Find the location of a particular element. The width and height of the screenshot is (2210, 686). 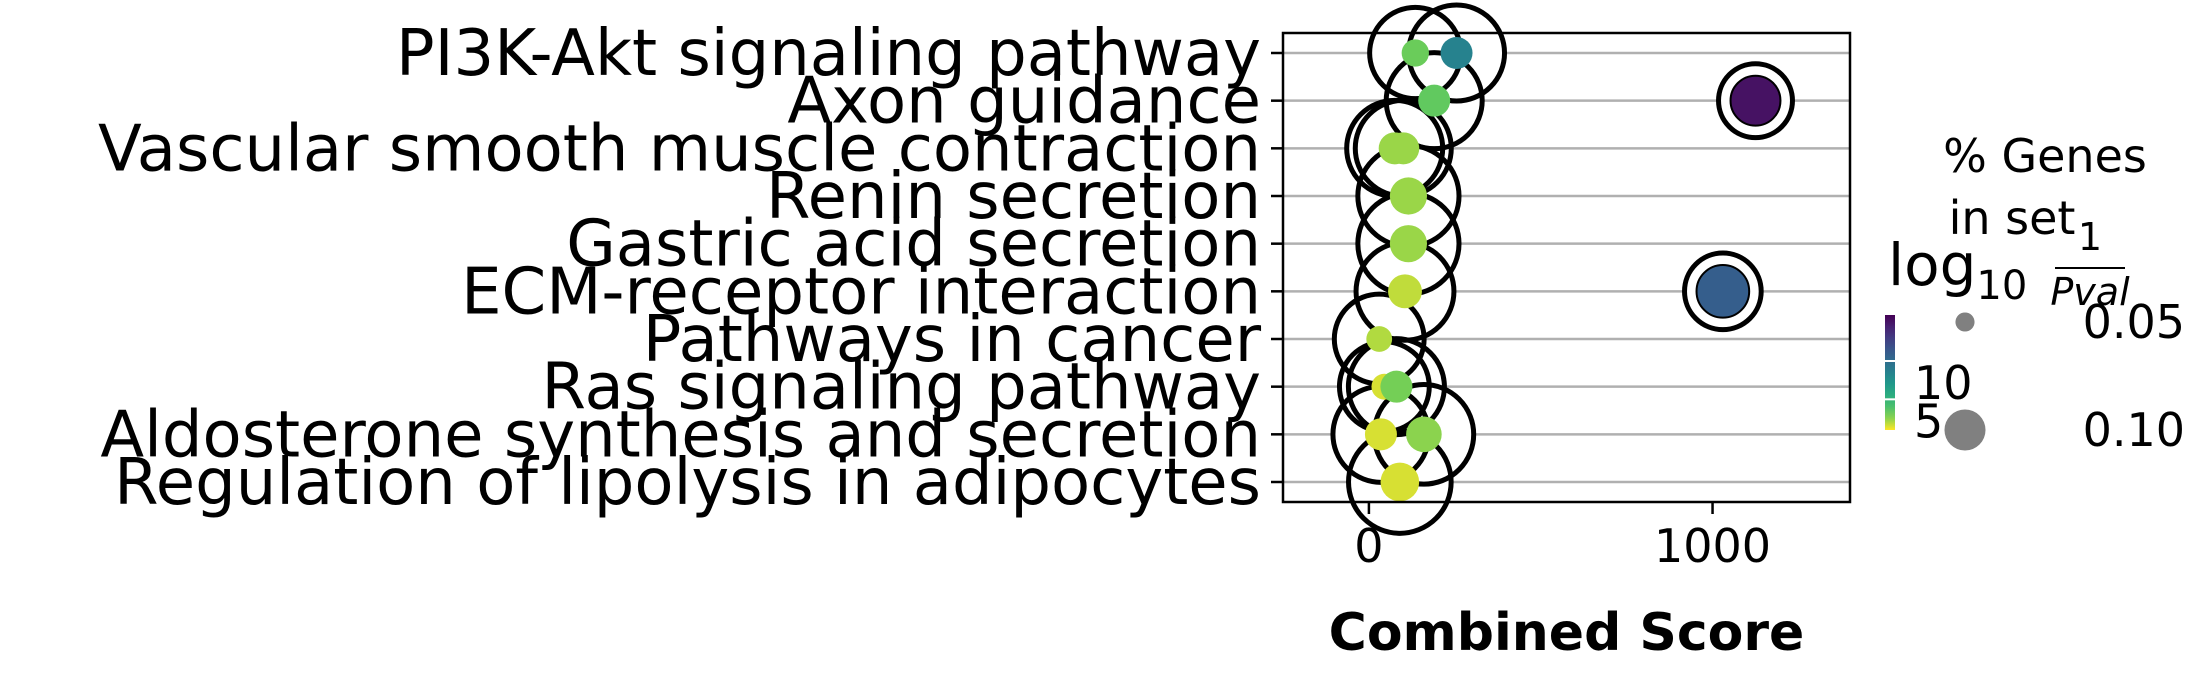

size-legend: % Genes in set 0.05 0.10 is located at coordinates (2064, 293).